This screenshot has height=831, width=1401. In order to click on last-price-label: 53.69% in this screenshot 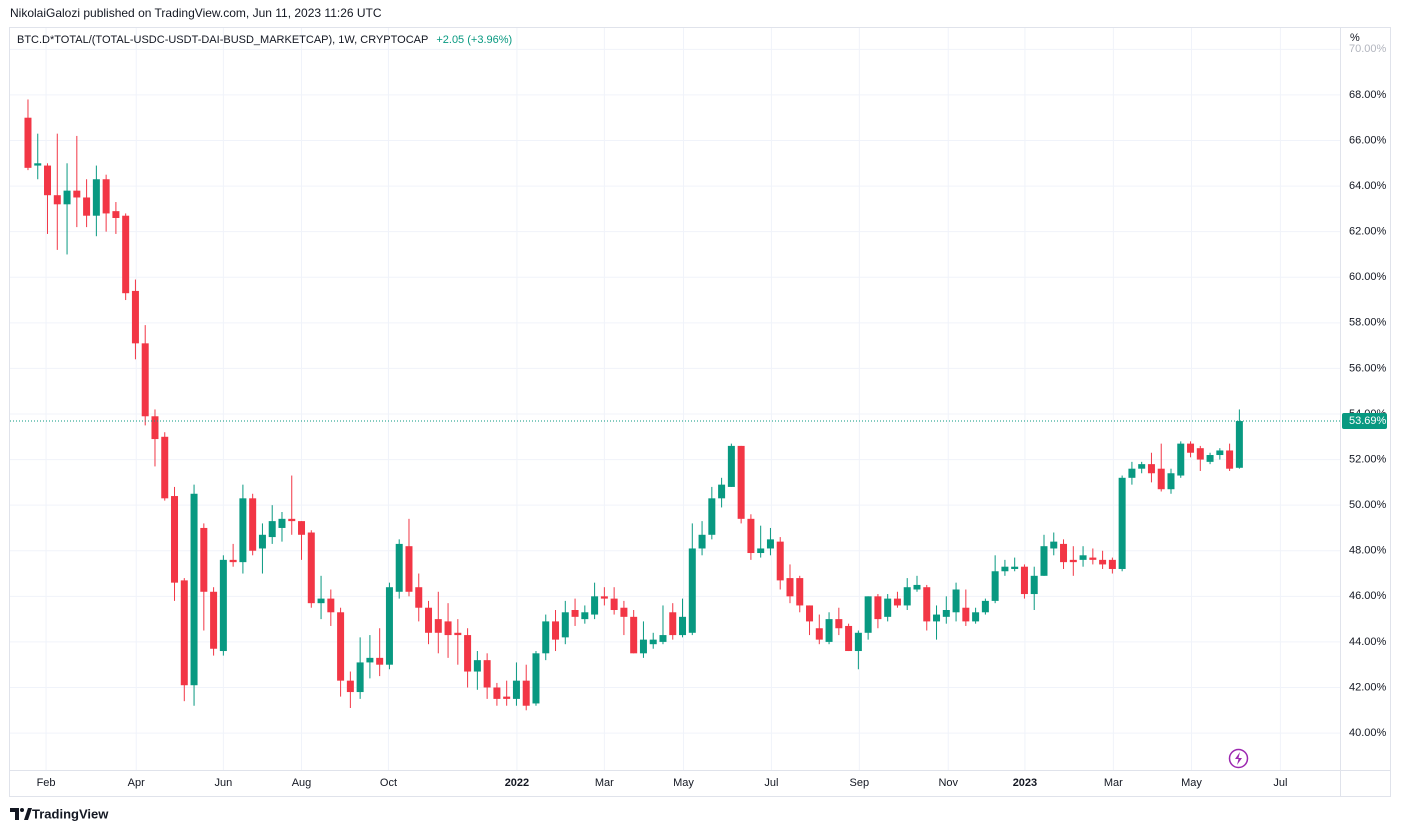, I will do `click(1368, 421)`.